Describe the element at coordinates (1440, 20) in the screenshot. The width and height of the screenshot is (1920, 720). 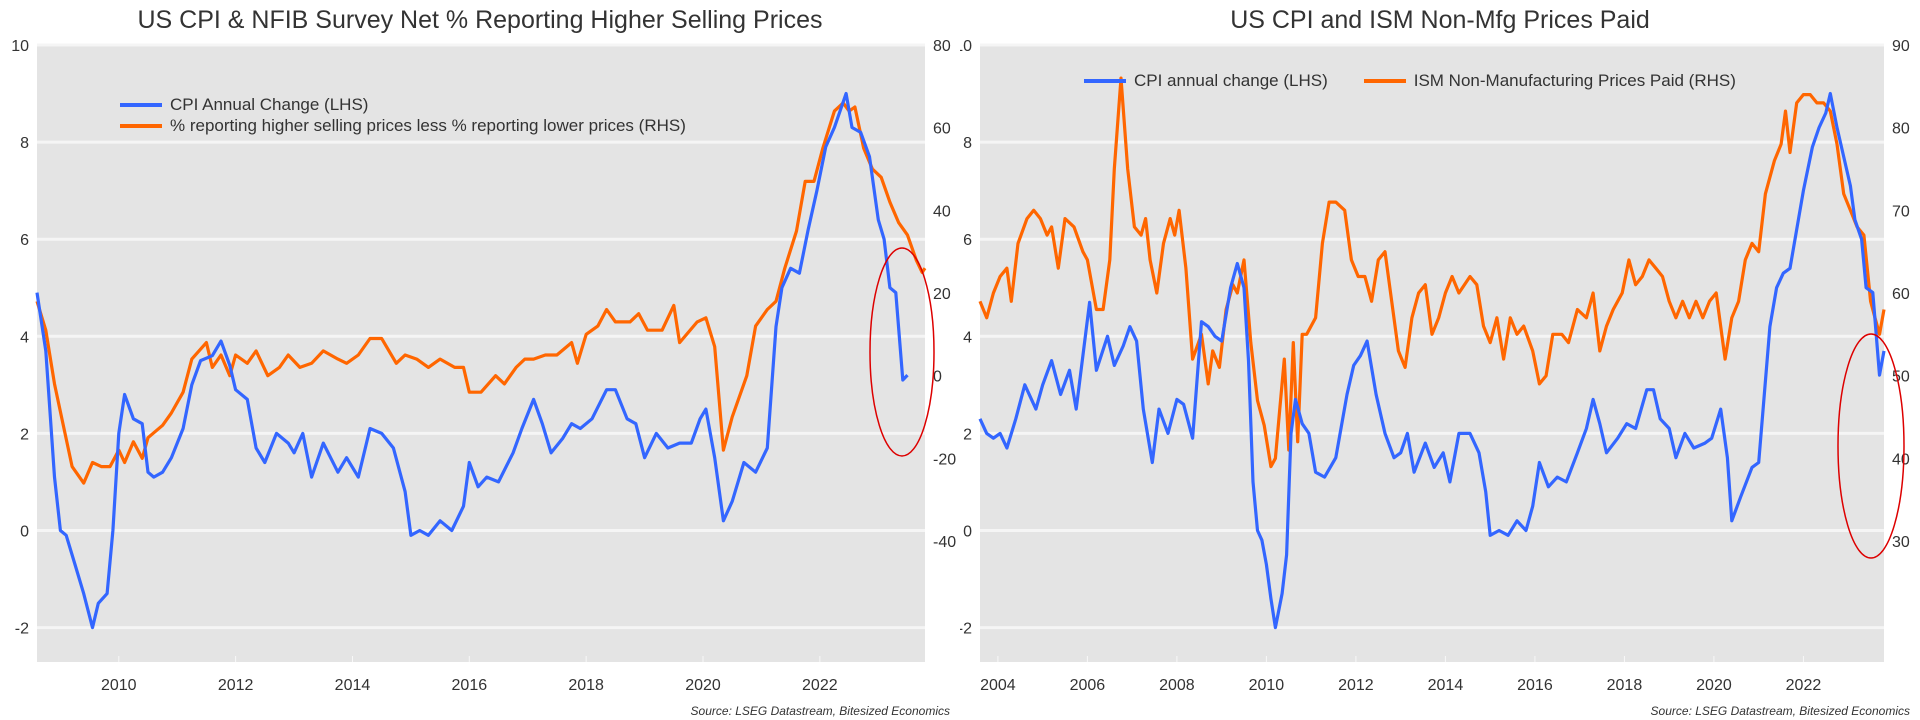
I see `chart-title: US CPI and ISM Non-Mfg Prices Paid` at that location.